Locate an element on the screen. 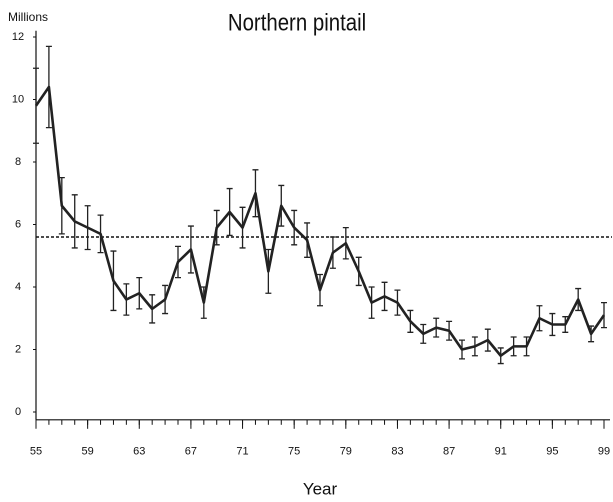 The height and width of the screenshot is (502, 613). y-tick-label: 10 is located at coordinates (18, 99).